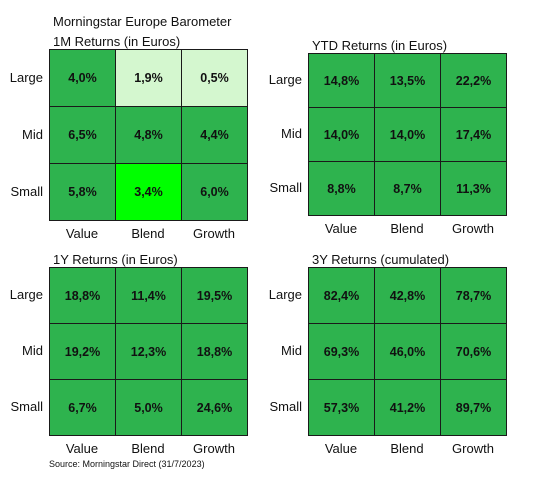 Image resolution: width=547 pixels, height=483 pixels. I want to click on cell-3y-large-growth: 78,7%, so click(473, 295).